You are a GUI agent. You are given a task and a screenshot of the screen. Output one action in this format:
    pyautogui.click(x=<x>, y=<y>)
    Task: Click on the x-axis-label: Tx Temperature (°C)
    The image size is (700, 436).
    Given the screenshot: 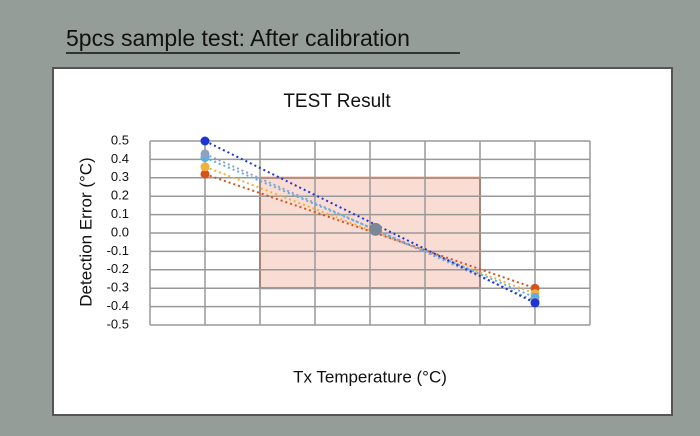 What is the action you would take?
    pyautogui.click(x=370, y=376)
    